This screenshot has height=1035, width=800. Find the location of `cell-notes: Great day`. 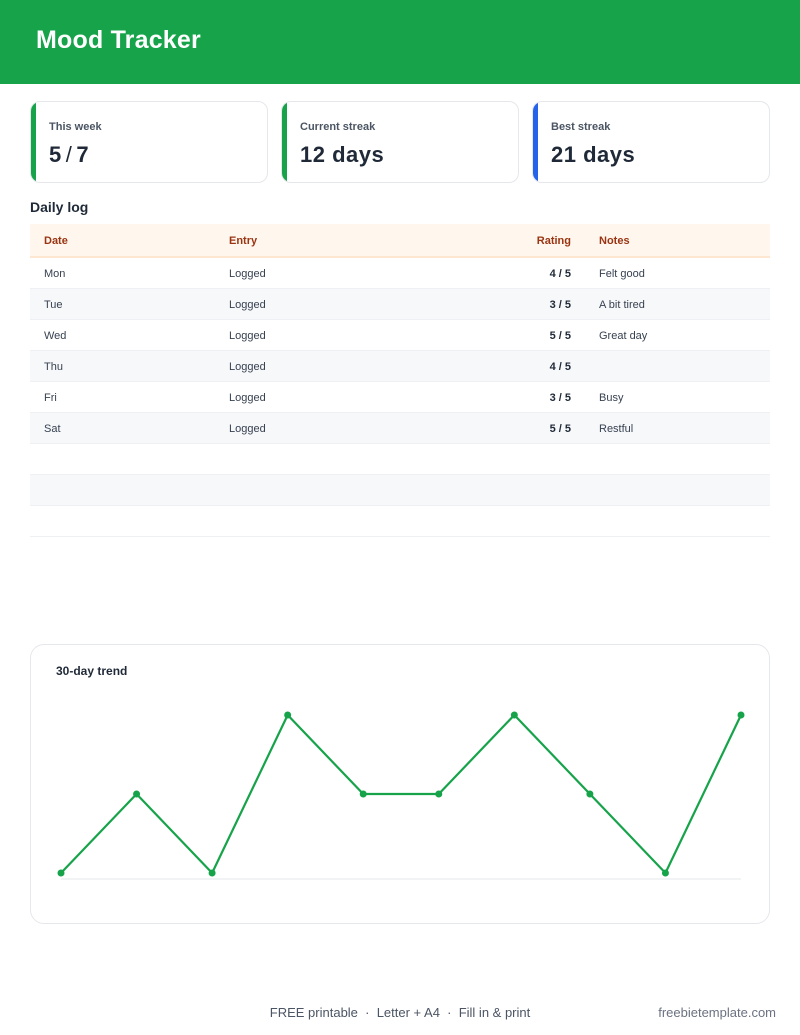

cell-notes: Great day is located at coordinates (623, 336).